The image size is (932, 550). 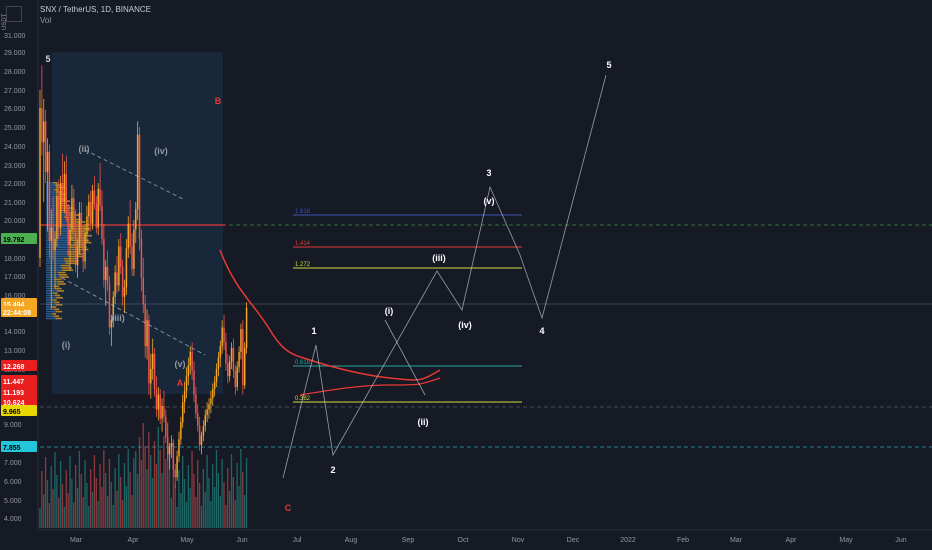 What do you see at coordinates (423, 422) in the screenshot?
I see `wave-label: (ii)` at bounding box center [423, 422].